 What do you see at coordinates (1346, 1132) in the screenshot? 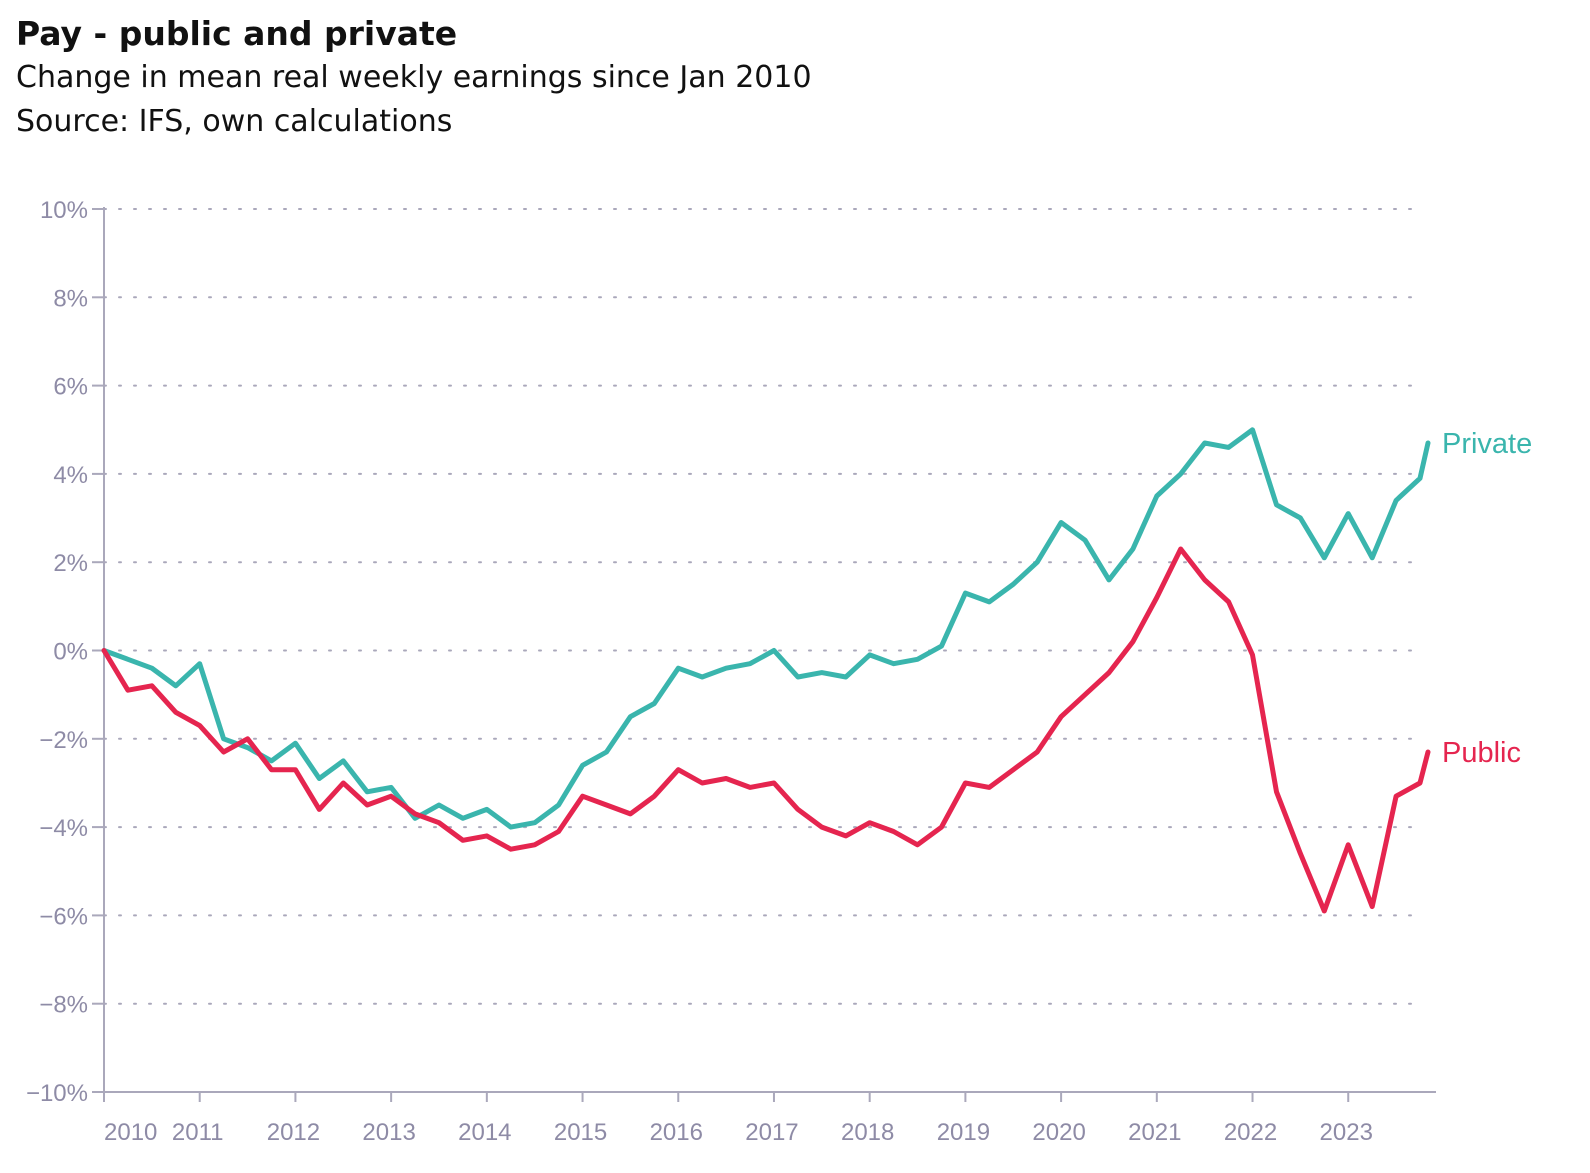
I see `x-tick-label: 2023` at bounding box center [1346, 1132].